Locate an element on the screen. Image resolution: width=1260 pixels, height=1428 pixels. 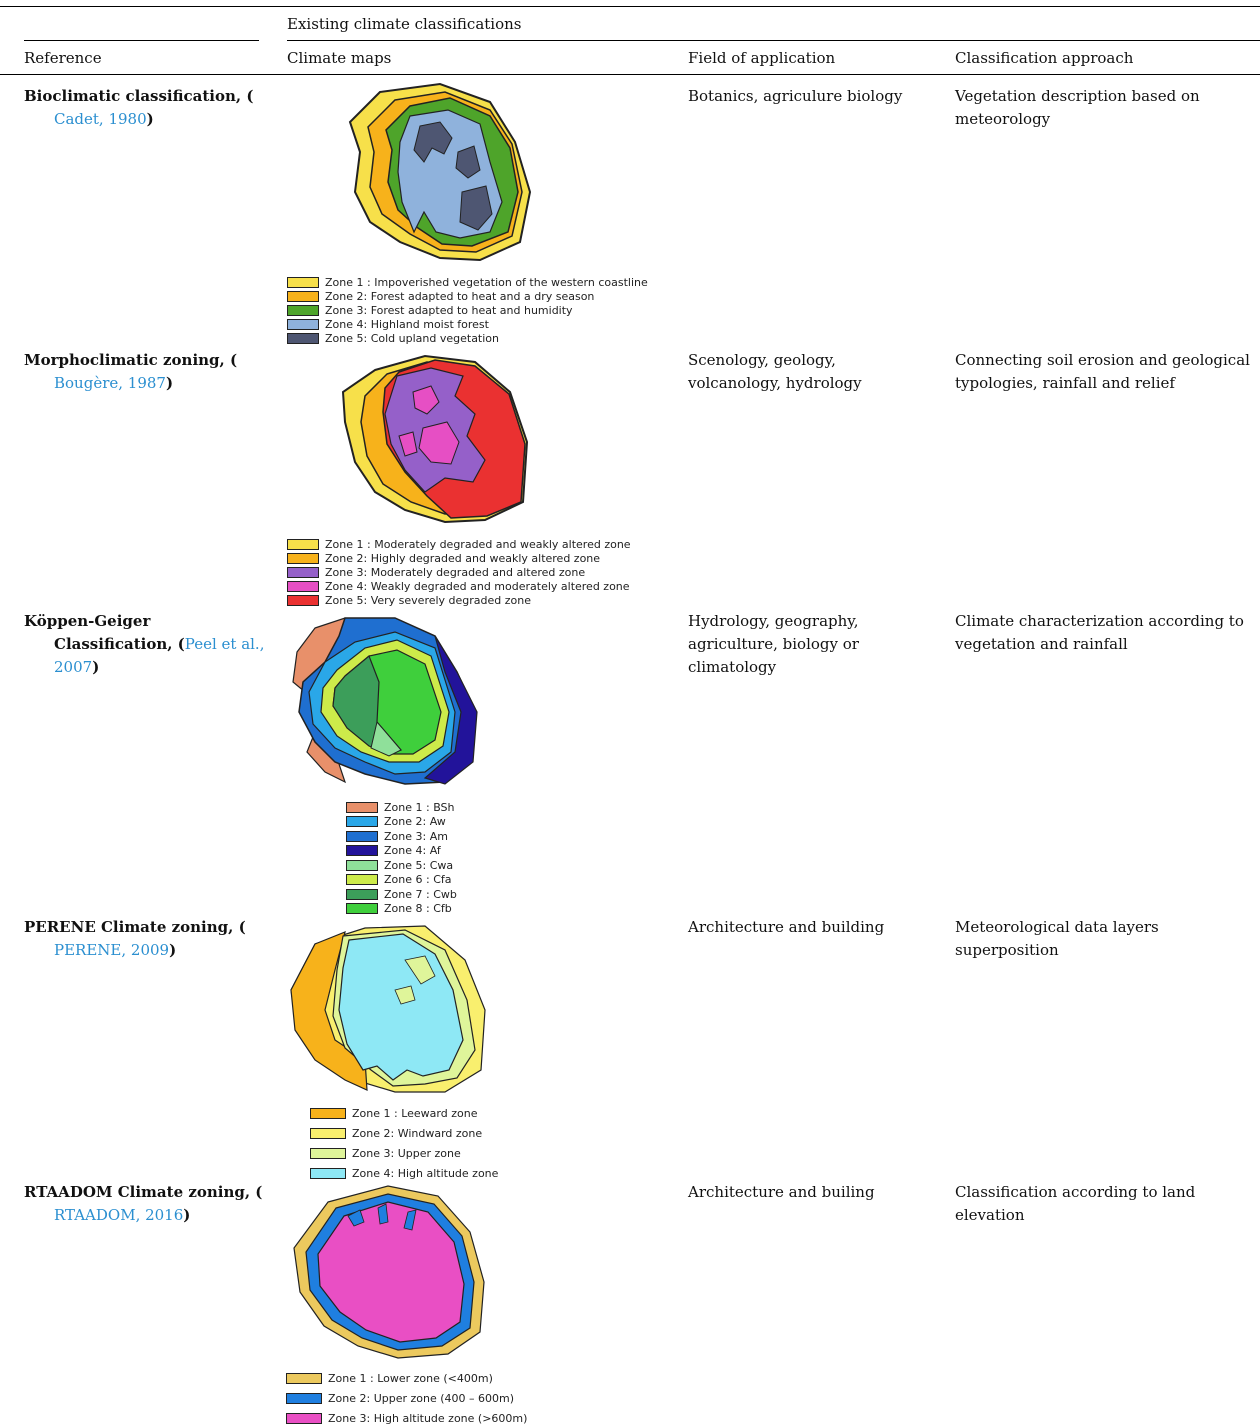
legend-item: Zone 2: Upper zone (400 – 600m) is located at coordinates (406, 1398).